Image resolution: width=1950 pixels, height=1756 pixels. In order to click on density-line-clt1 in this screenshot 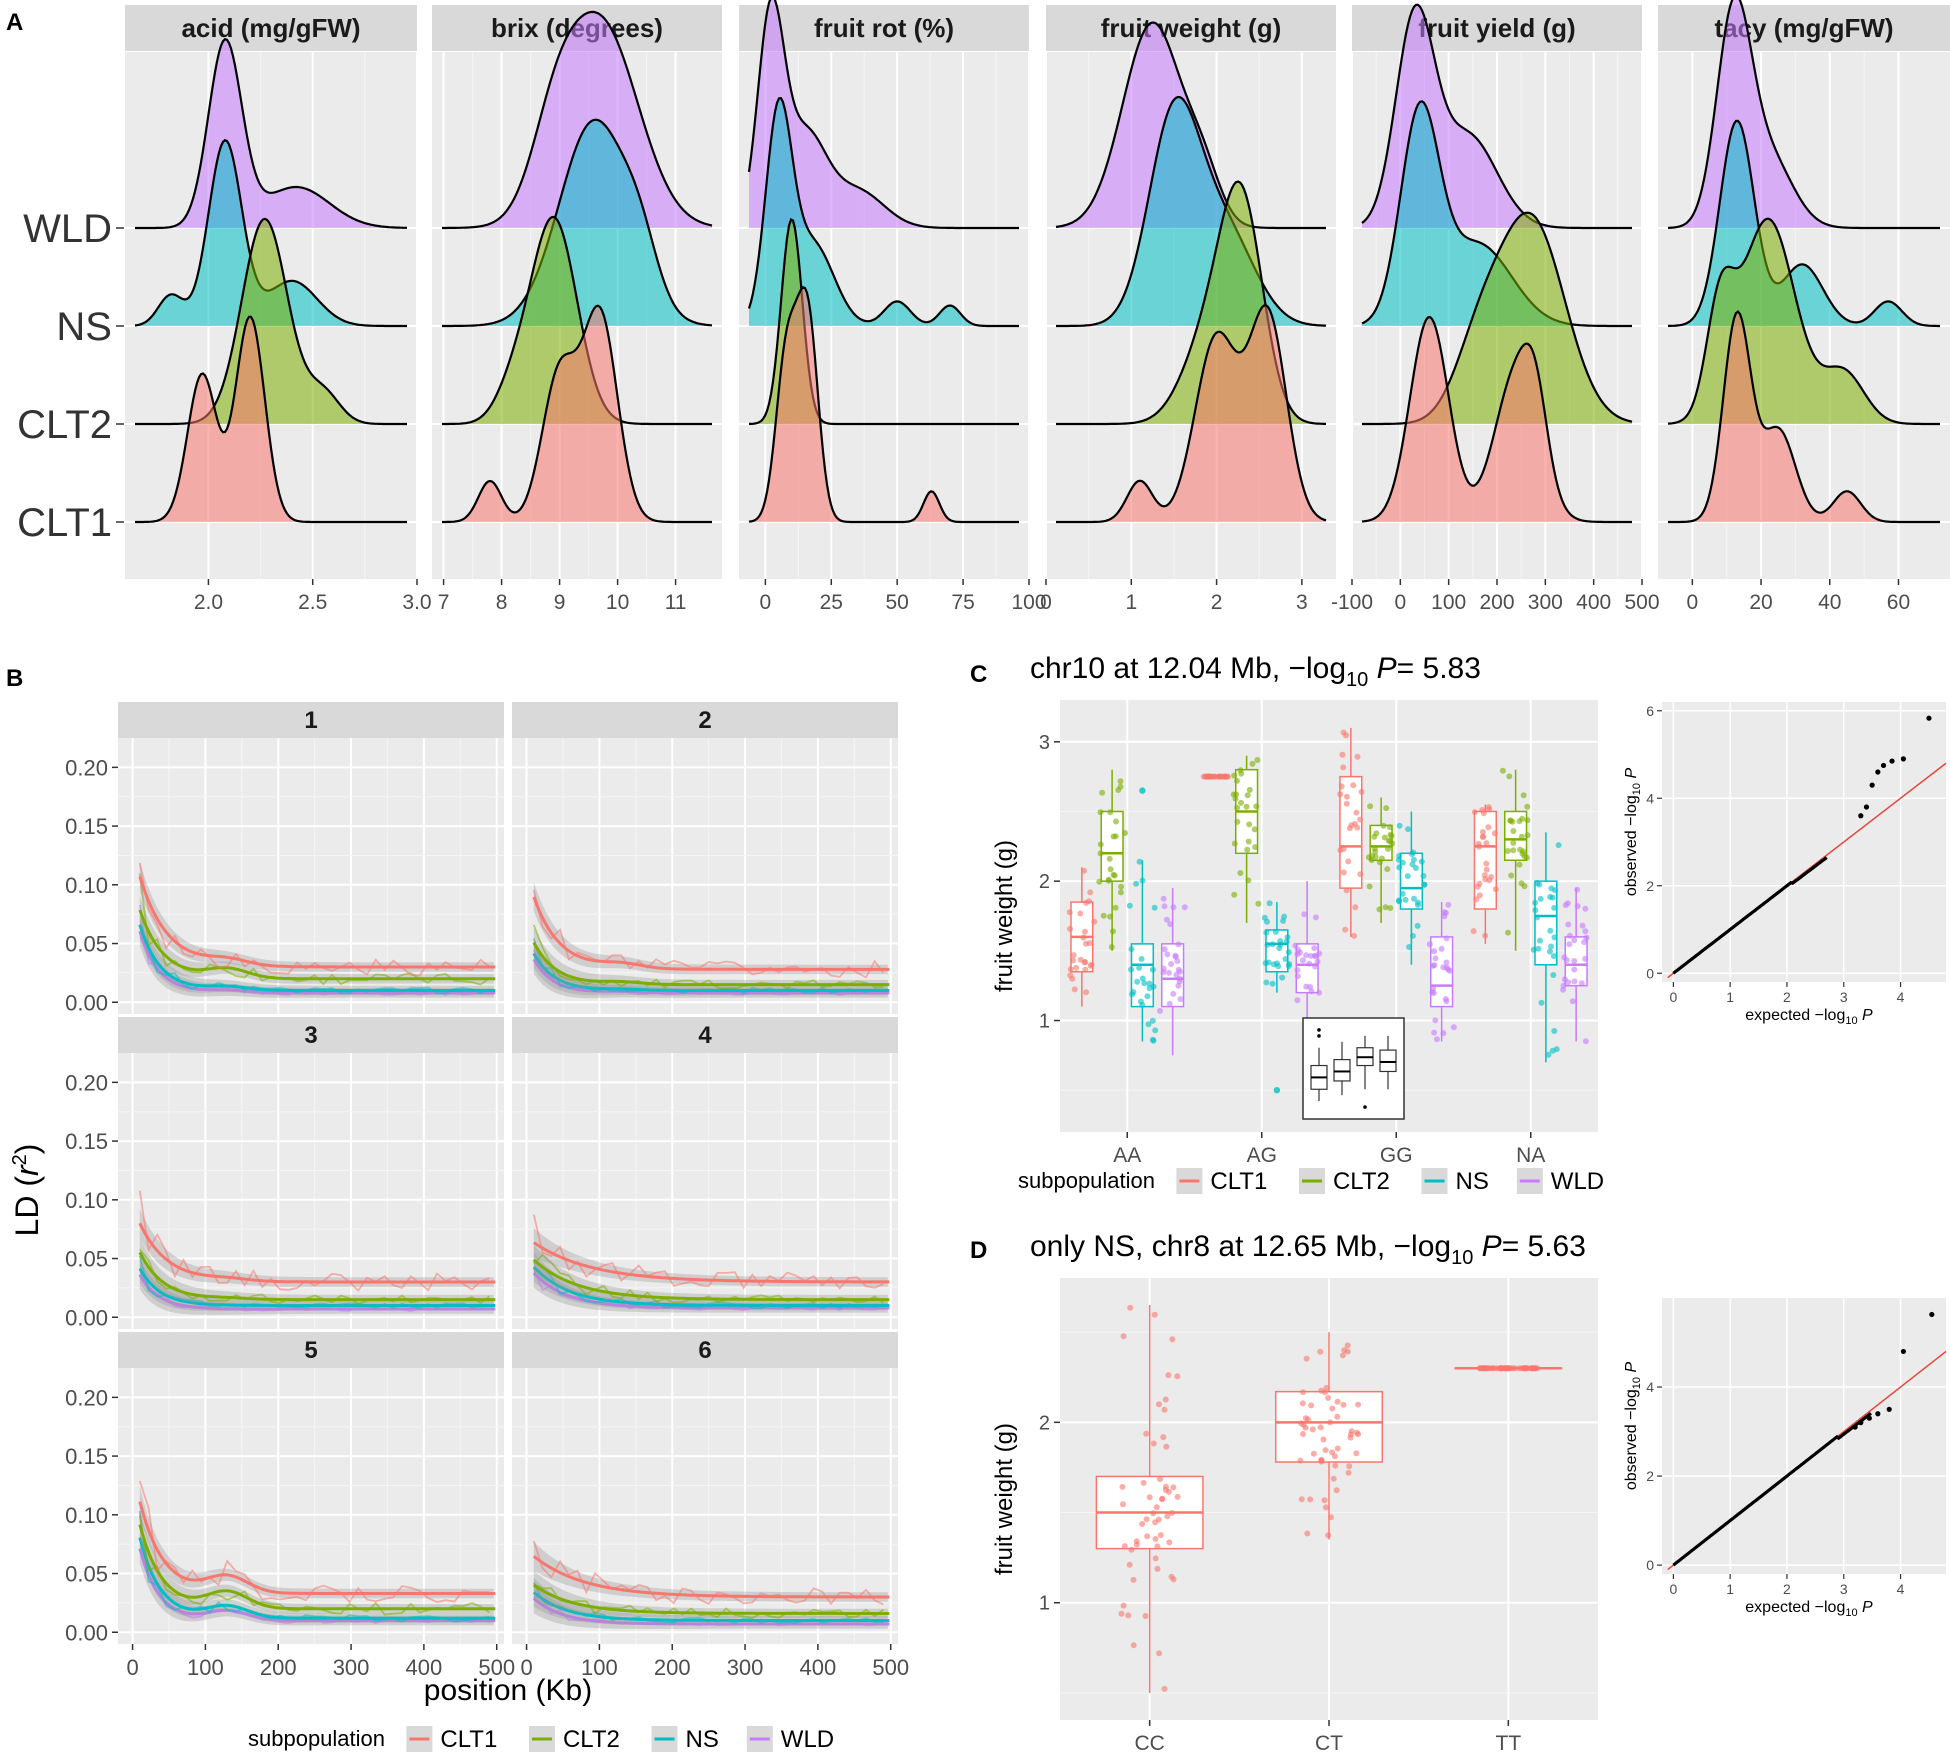, I will do `click(1496, 419)`.